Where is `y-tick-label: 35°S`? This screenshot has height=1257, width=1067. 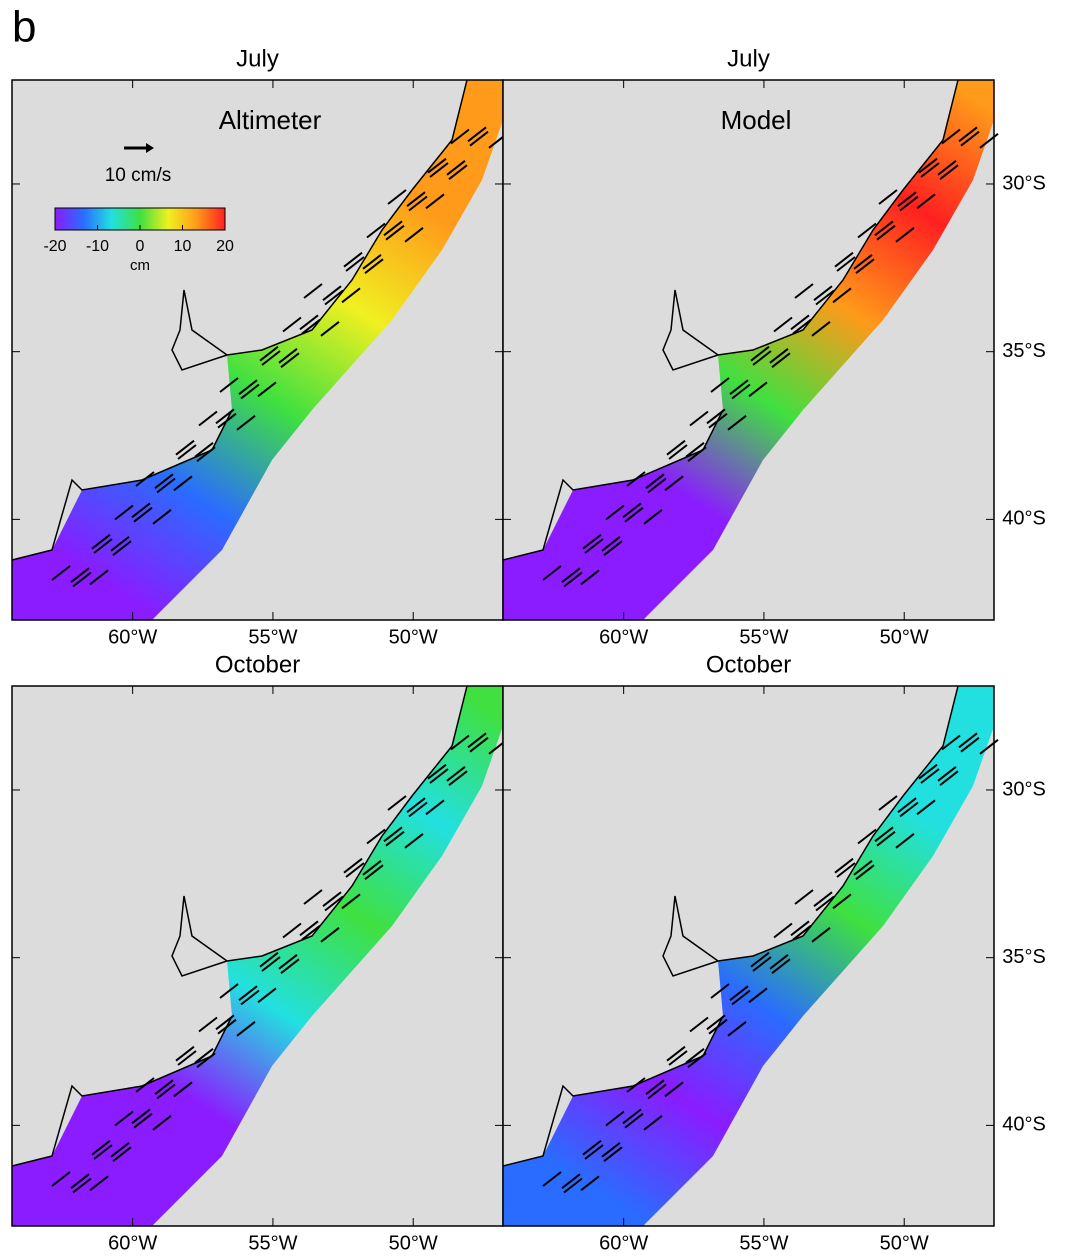 y-tick-label: 35°S is located at coordinates (1024, 957).